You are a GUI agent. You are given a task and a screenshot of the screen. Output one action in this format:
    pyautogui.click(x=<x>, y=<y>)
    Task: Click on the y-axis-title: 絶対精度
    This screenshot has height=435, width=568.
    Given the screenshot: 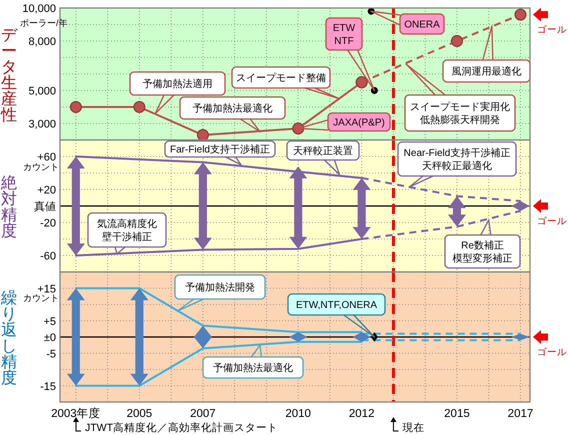 What is the action you would take?
    pyautogui.click(x=8, y=207)
    